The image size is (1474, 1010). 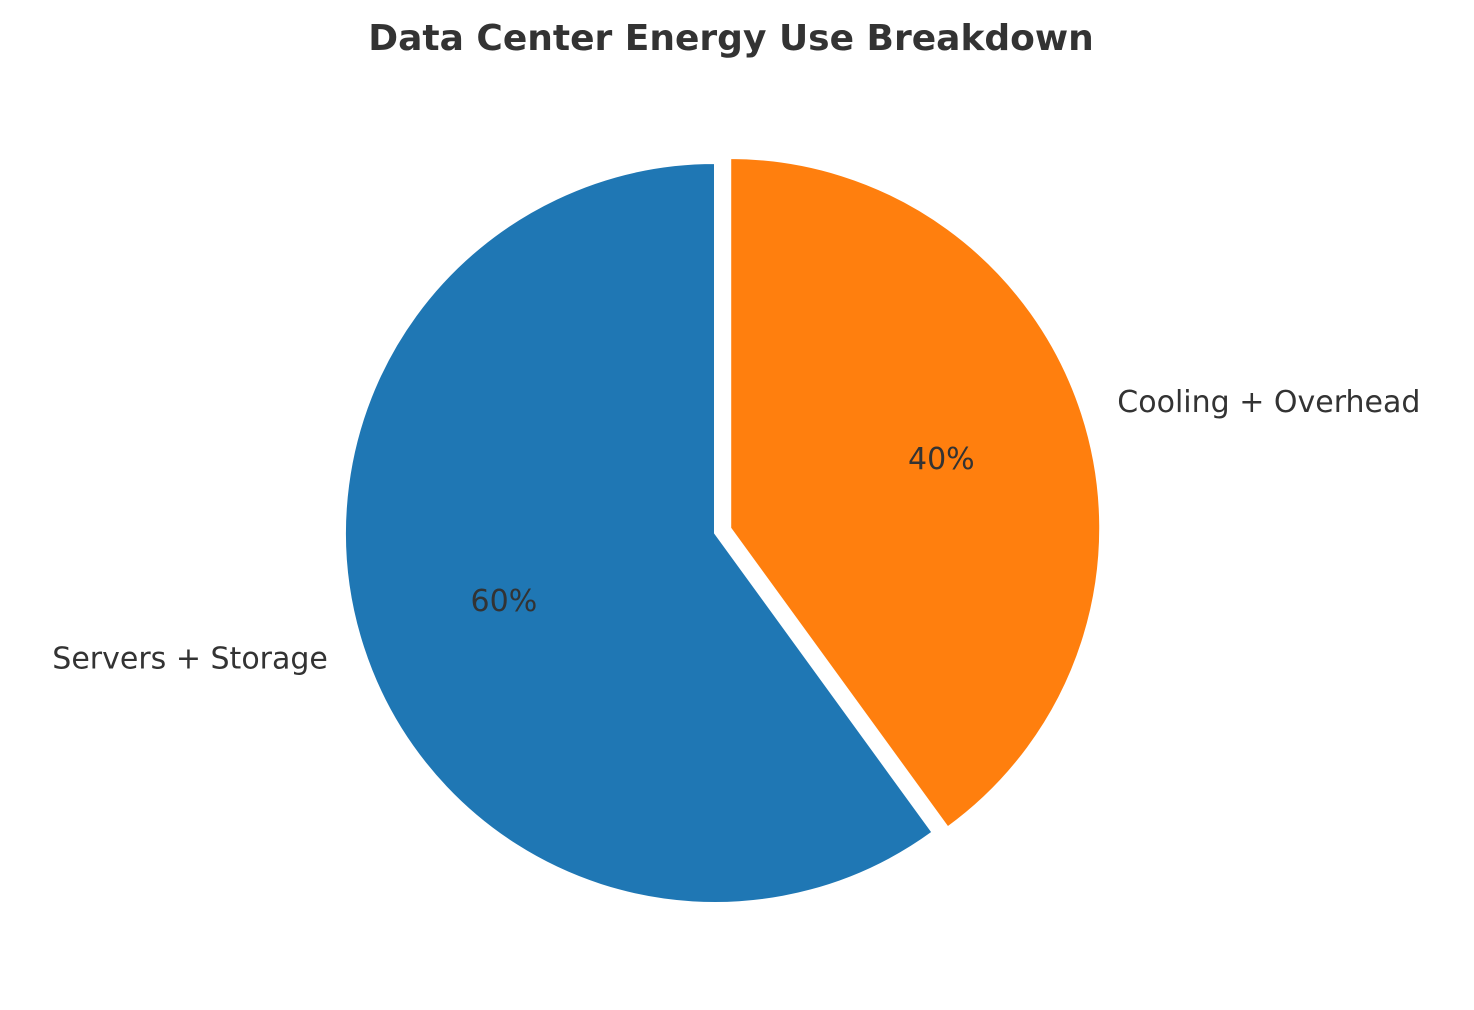 I want to click on percent-label: 60%, so click(x=504, y=601).